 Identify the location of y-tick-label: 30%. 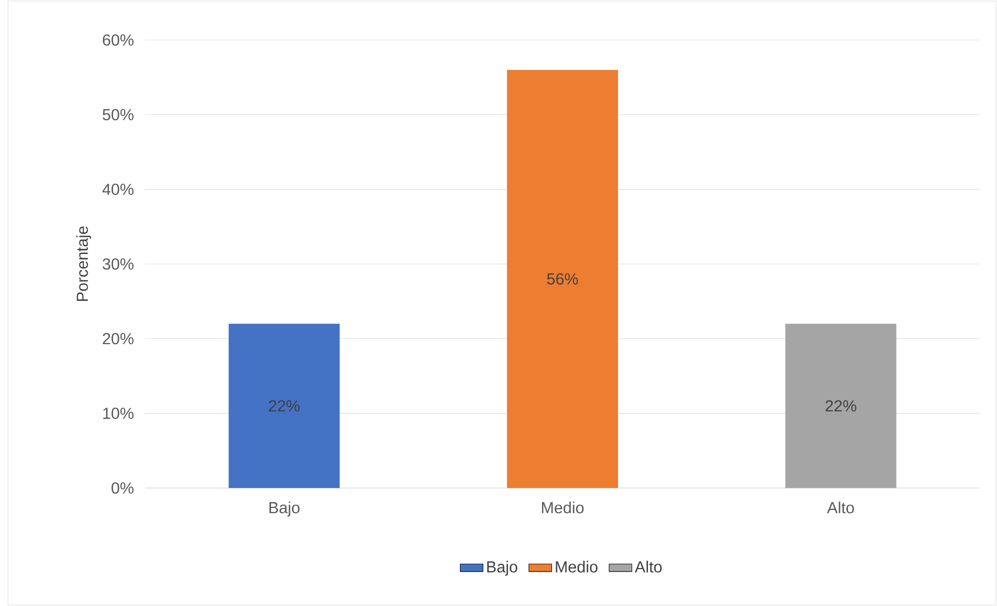
(118, 264).